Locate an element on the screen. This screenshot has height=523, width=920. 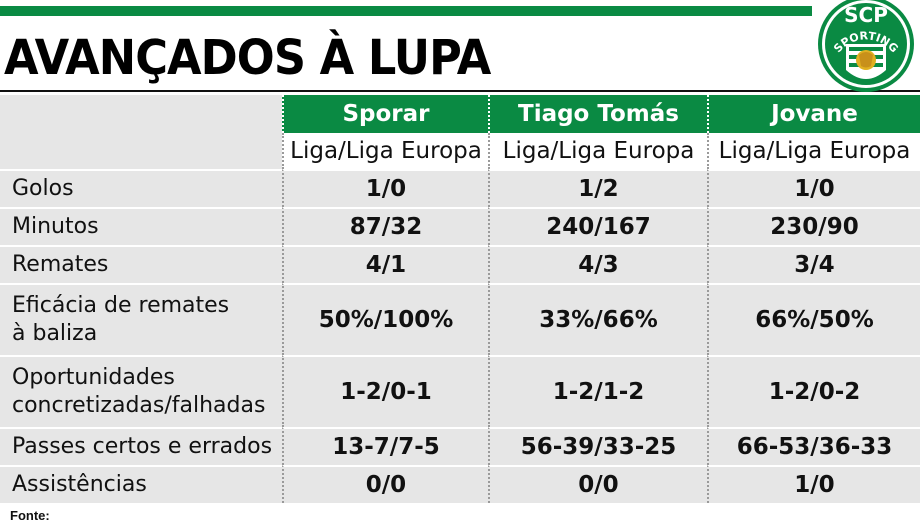
stat-value: 4/3 is located at coordinates (597, 264).